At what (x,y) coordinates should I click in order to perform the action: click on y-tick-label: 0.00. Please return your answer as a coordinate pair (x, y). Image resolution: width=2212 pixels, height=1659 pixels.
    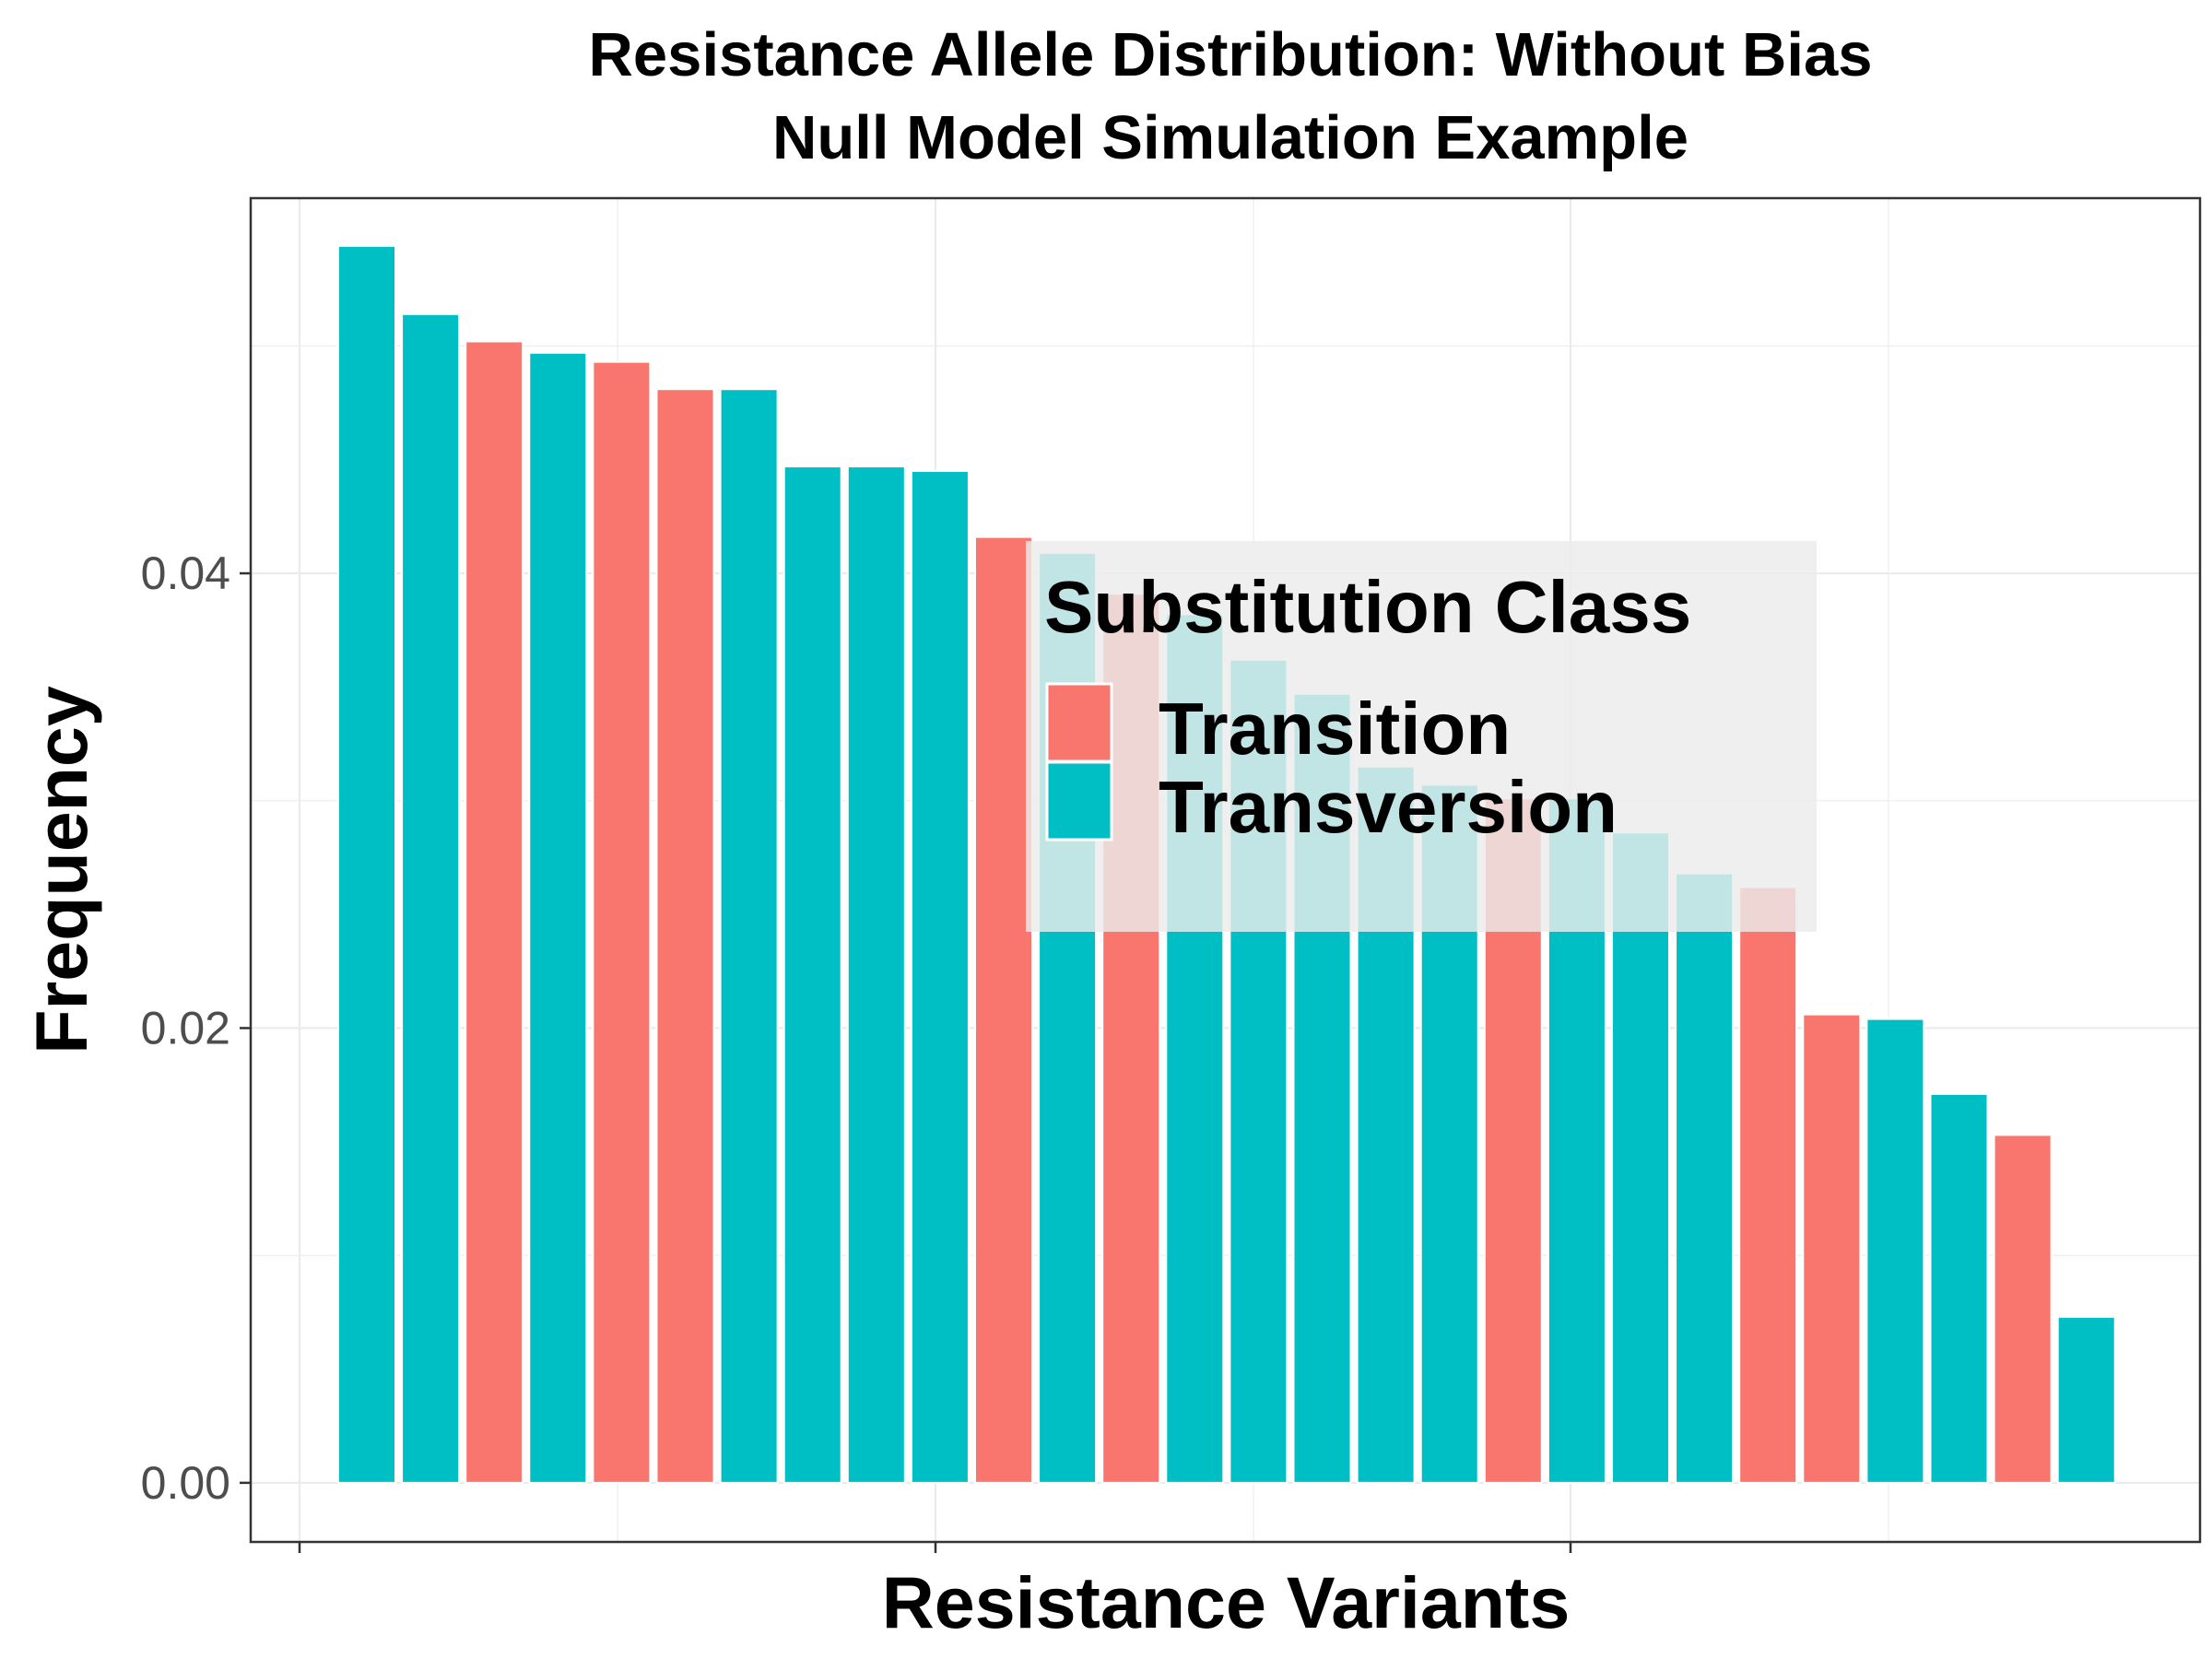
    Looking at the image, I should click on (185, 1483).